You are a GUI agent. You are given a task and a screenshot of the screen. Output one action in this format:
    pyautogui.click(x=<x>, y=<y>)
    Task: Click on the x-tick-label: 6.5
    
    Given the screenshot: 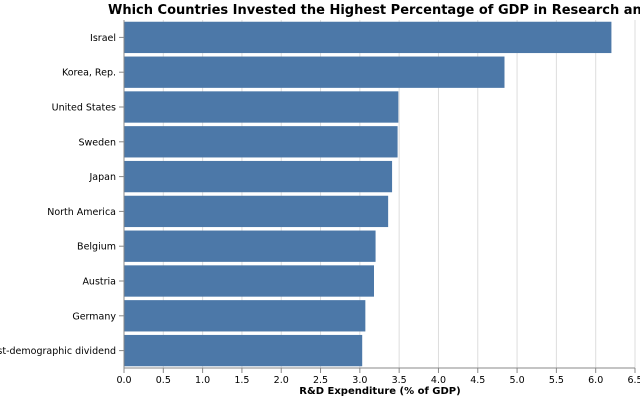 What is the action you would take?
    pyautogui.click(x=633, y=380)
    